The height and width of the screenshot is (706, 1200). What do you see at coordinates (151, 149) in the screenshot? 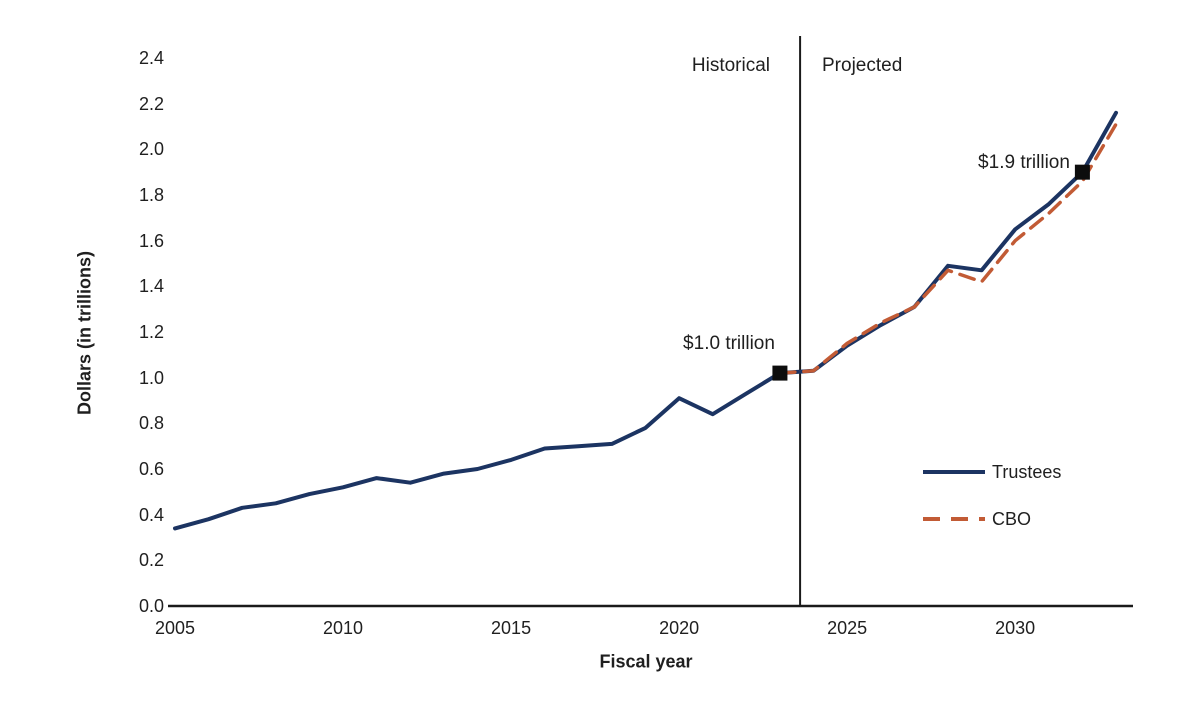
I see `y-tick-label: 2.0` at bounding box center [151, 149].